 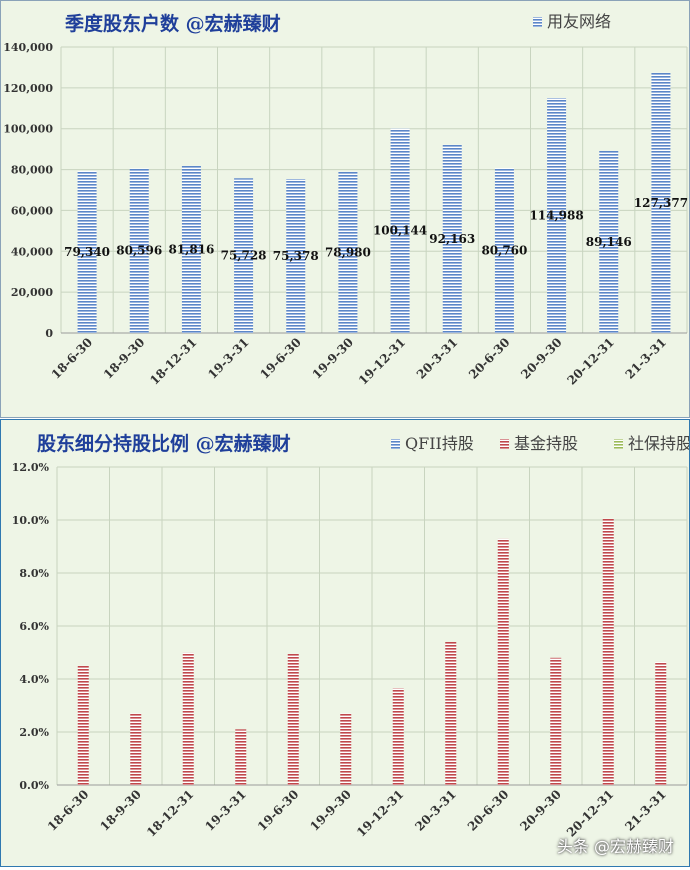 What do you see at coordinates (28, 47) in the screenshot?
I see `y-tick-label: 140,000` at bounding box center [28, 47].